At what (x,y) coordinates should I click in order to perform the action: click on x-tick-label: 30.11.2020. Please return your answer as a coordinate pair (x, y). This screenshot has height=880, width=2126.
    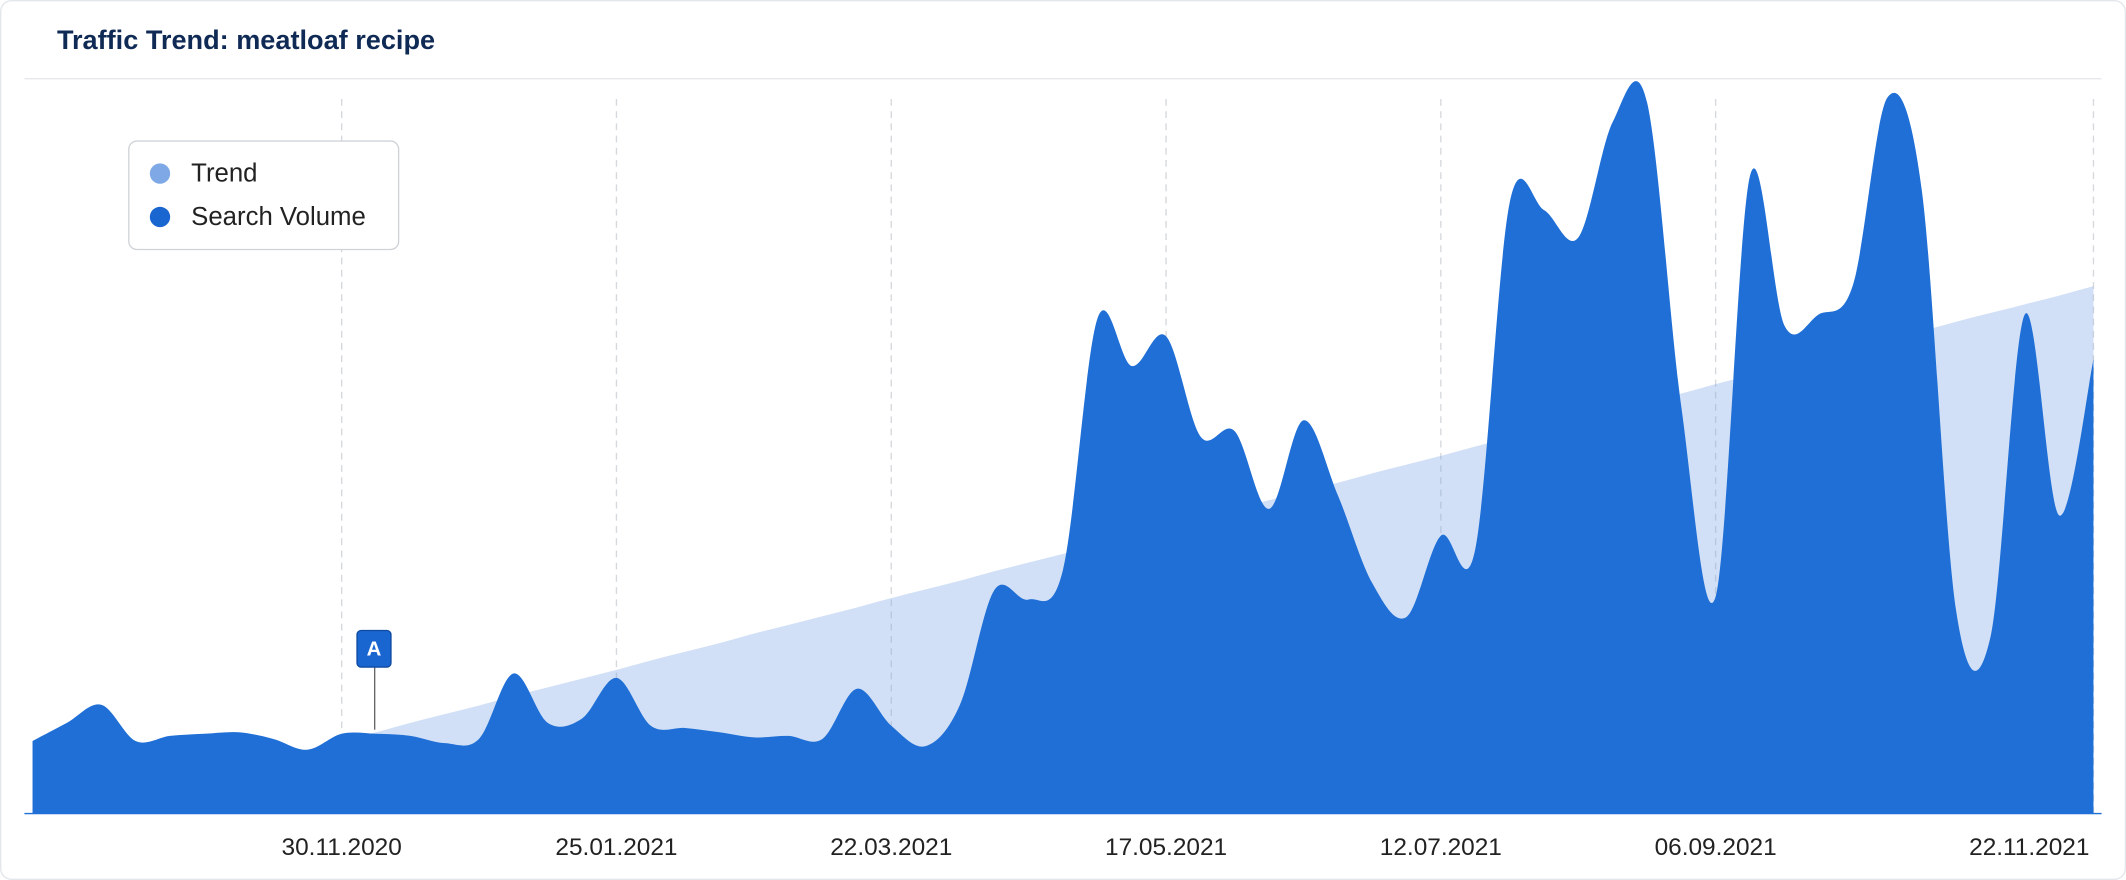
    Looking at the image, I should click on (342, 847).